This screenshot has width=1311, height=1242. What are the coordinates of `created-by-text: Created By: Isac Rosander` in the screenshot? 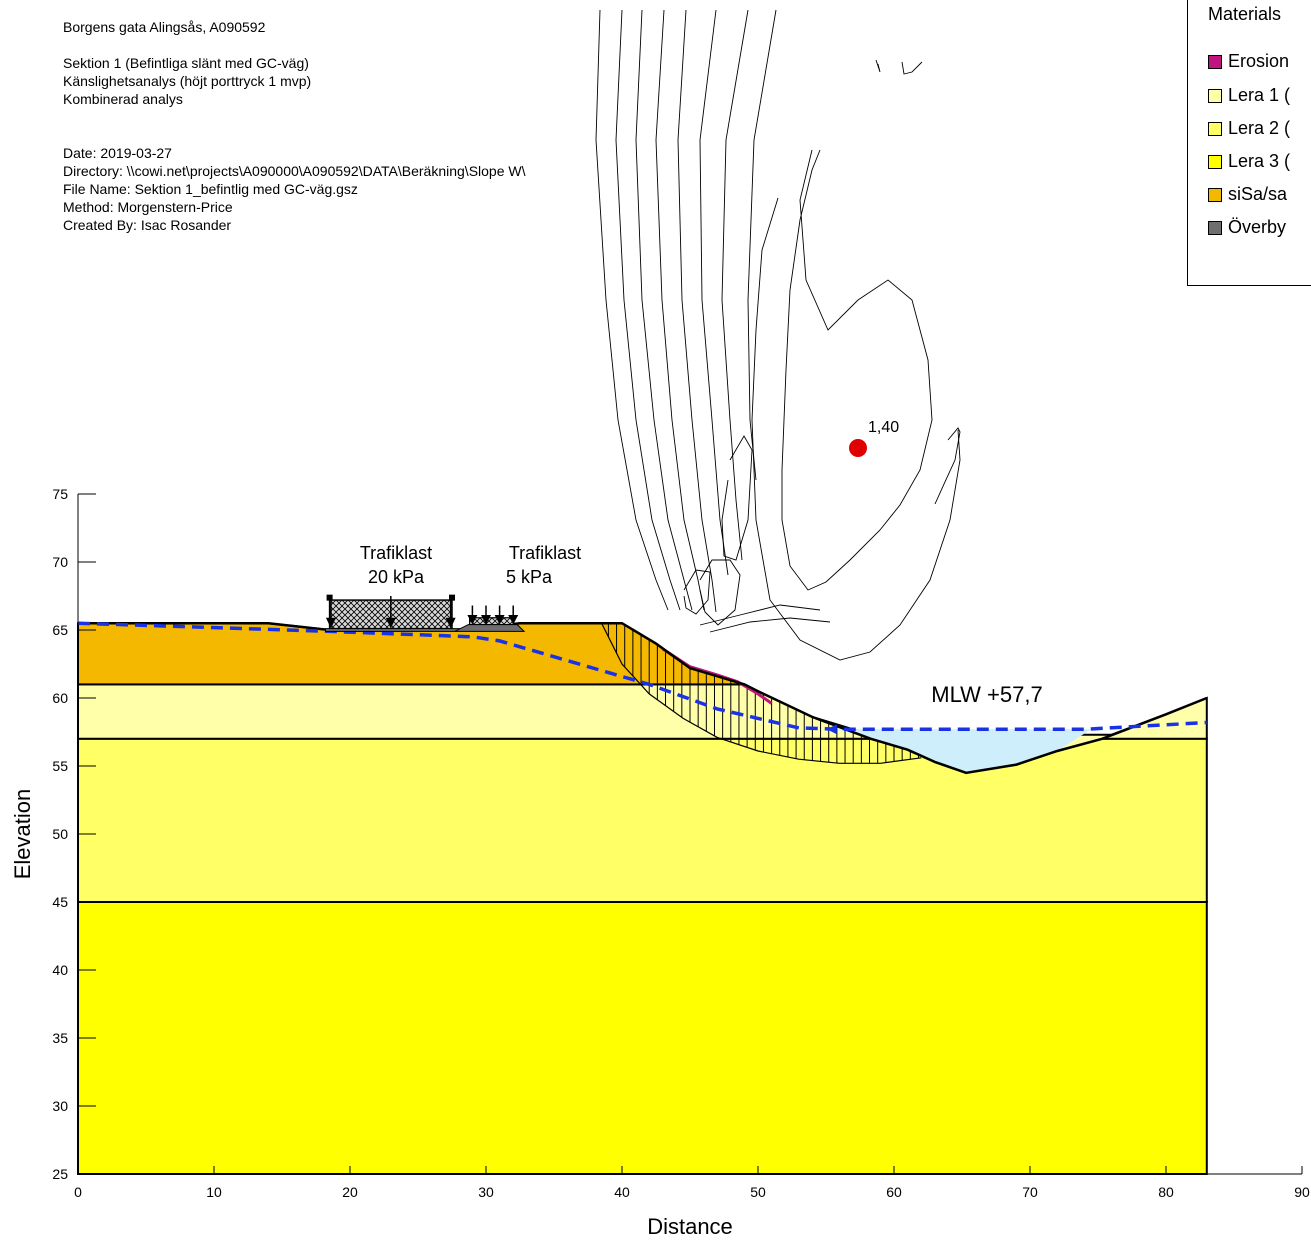 It's located at (147, 225).